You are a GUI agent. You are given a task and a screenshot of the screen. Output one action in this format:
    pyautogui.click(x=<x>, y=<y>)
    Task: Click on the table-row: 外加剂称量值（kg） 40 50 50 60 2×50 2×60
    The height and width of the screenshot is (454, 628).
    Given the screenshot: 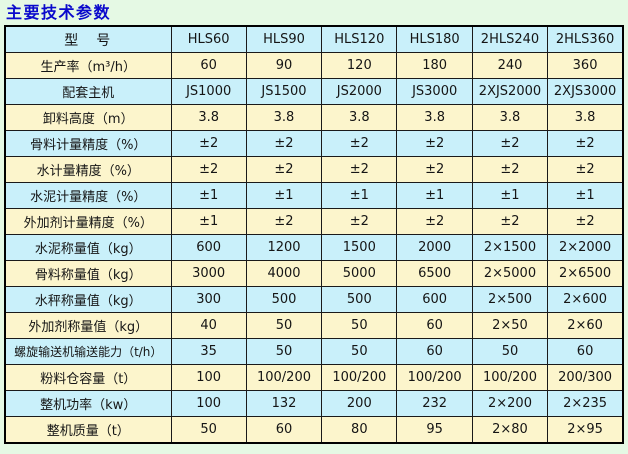 What is the action you would take?
    pyautogui.click(x=314, y=325)
    